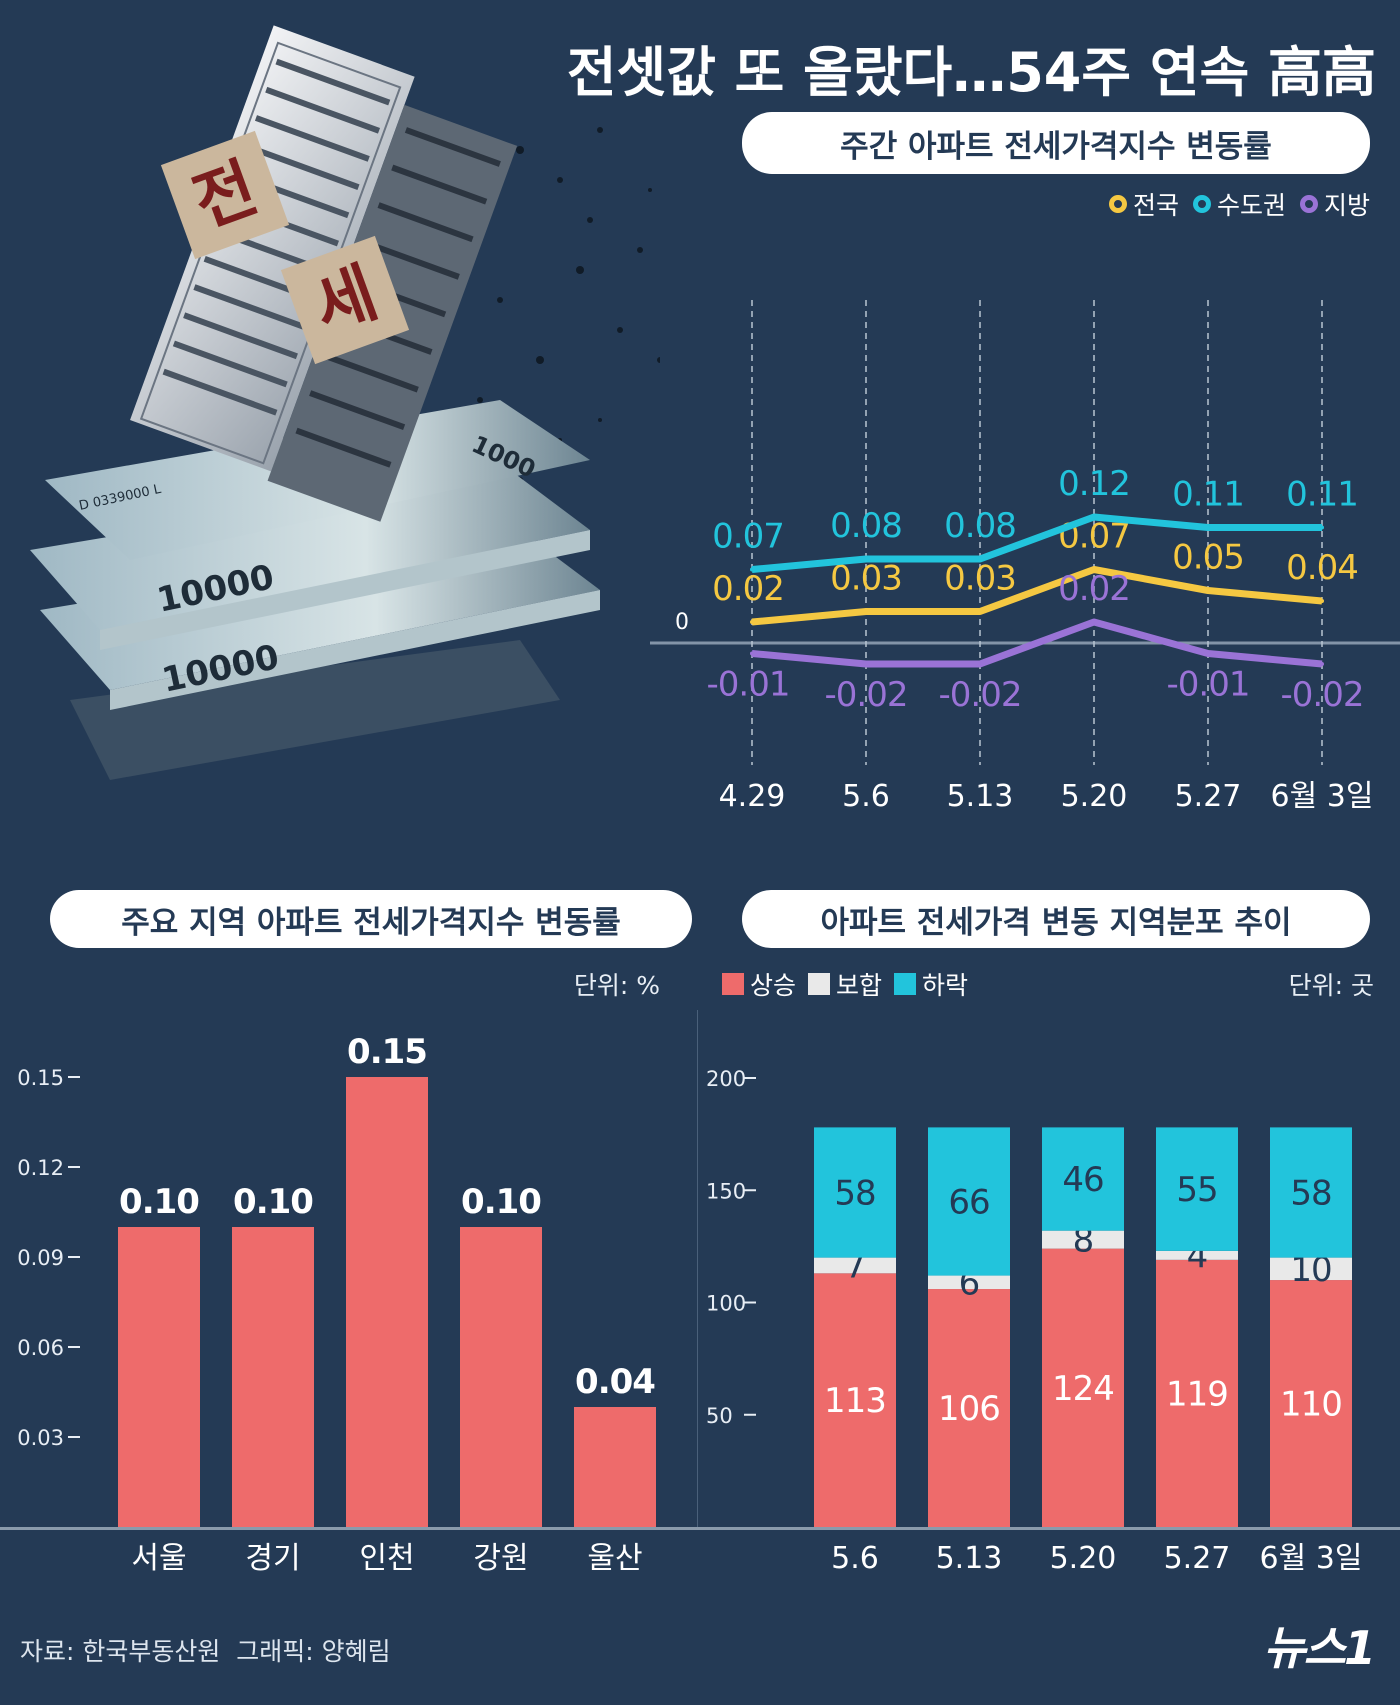 The width and height of the screenshot is (1400, 1705). Describe the element at coordinates (1036, 543) in the screenshot. I see `series-line-capital` at that location.